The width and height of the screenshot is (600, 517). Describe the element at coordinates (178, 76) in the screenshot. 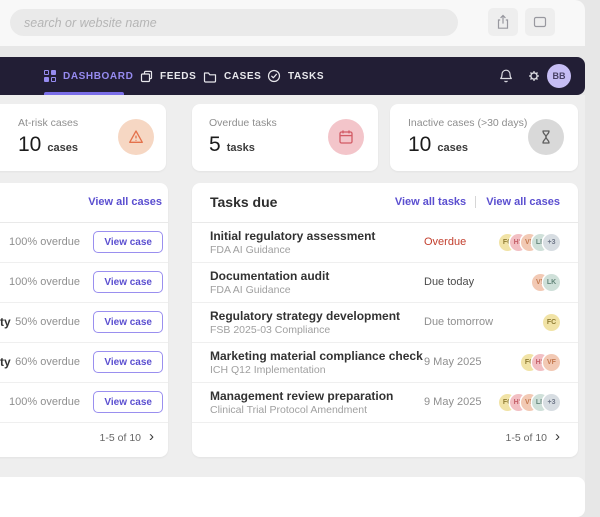

I see `tab-label: FEEDS` at that location.